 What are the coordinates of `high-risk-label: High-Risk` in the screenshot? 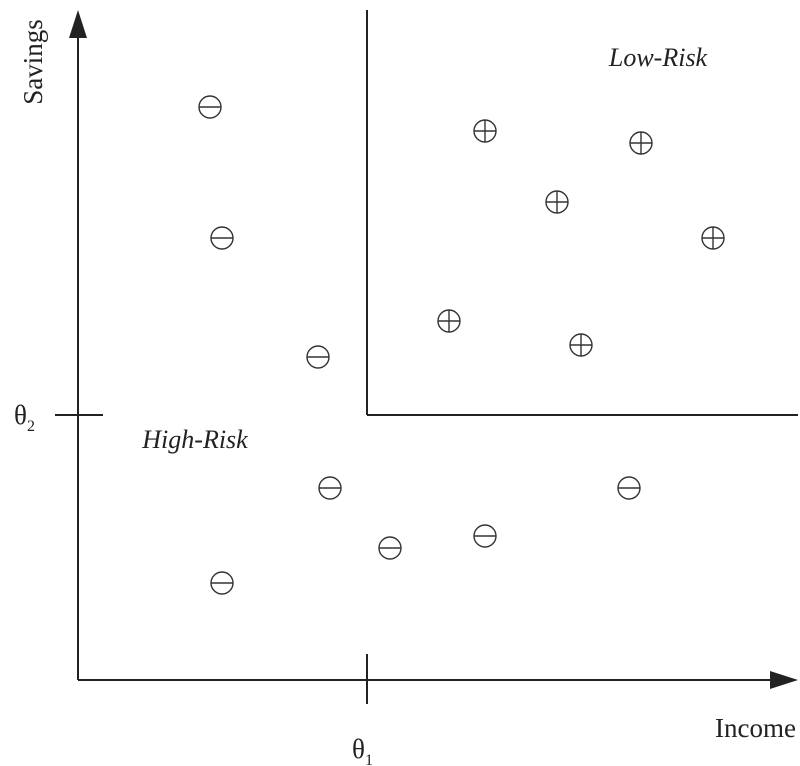 It's located at (194, 439).